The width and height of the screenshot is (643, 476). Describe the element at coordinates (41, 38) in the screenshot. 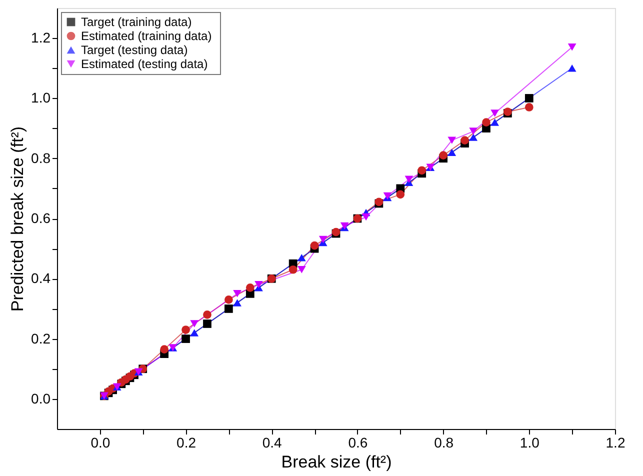

I see `y-tick-label: 1.2` at that location.